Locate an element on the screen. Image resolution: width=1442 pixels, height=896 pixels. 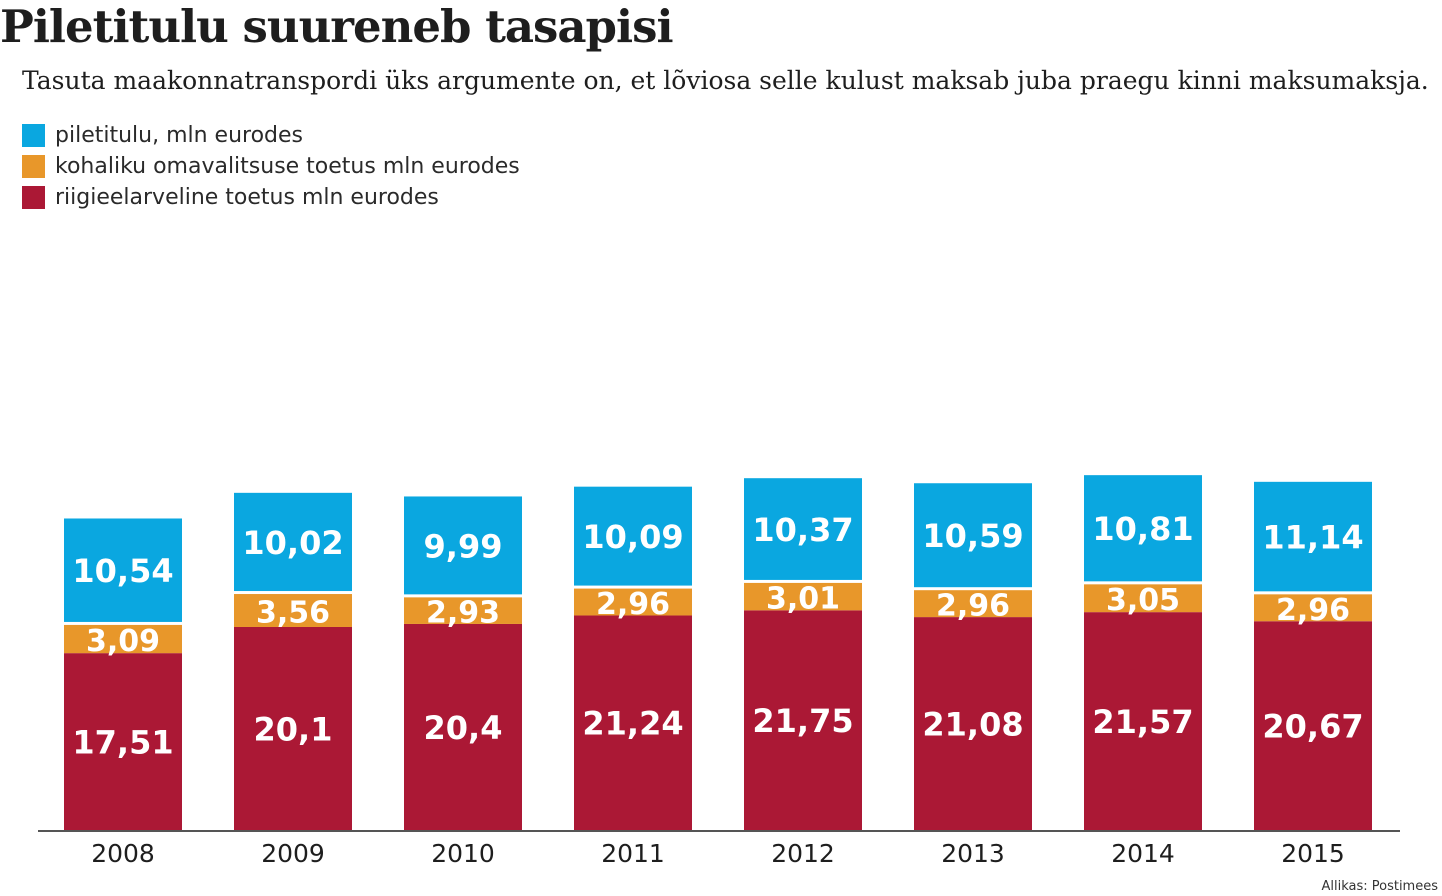
bar-kohaliku-omavalitsuse-toetus-mln-eurodes-2015 is located at coordinates (1313, 608).